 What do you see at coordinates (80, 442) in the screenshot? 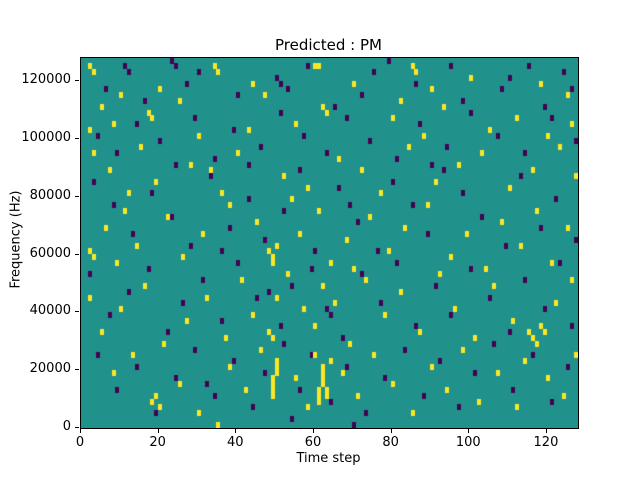
I see `x-tick-label: 0` at bounding box center [80, 442].